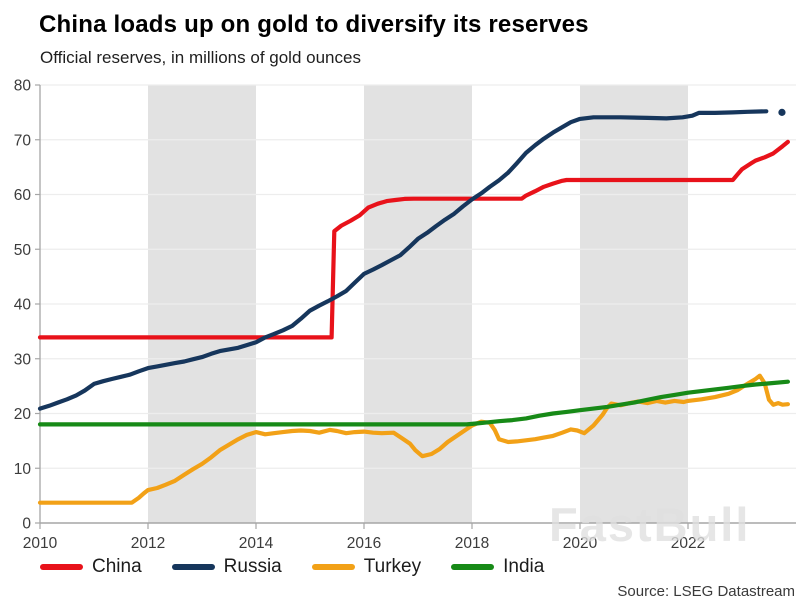  What do you see at coordinates (23, 86) in the screenshot?
I see `y-tick-label: 80` at bounding box center [23, 86].